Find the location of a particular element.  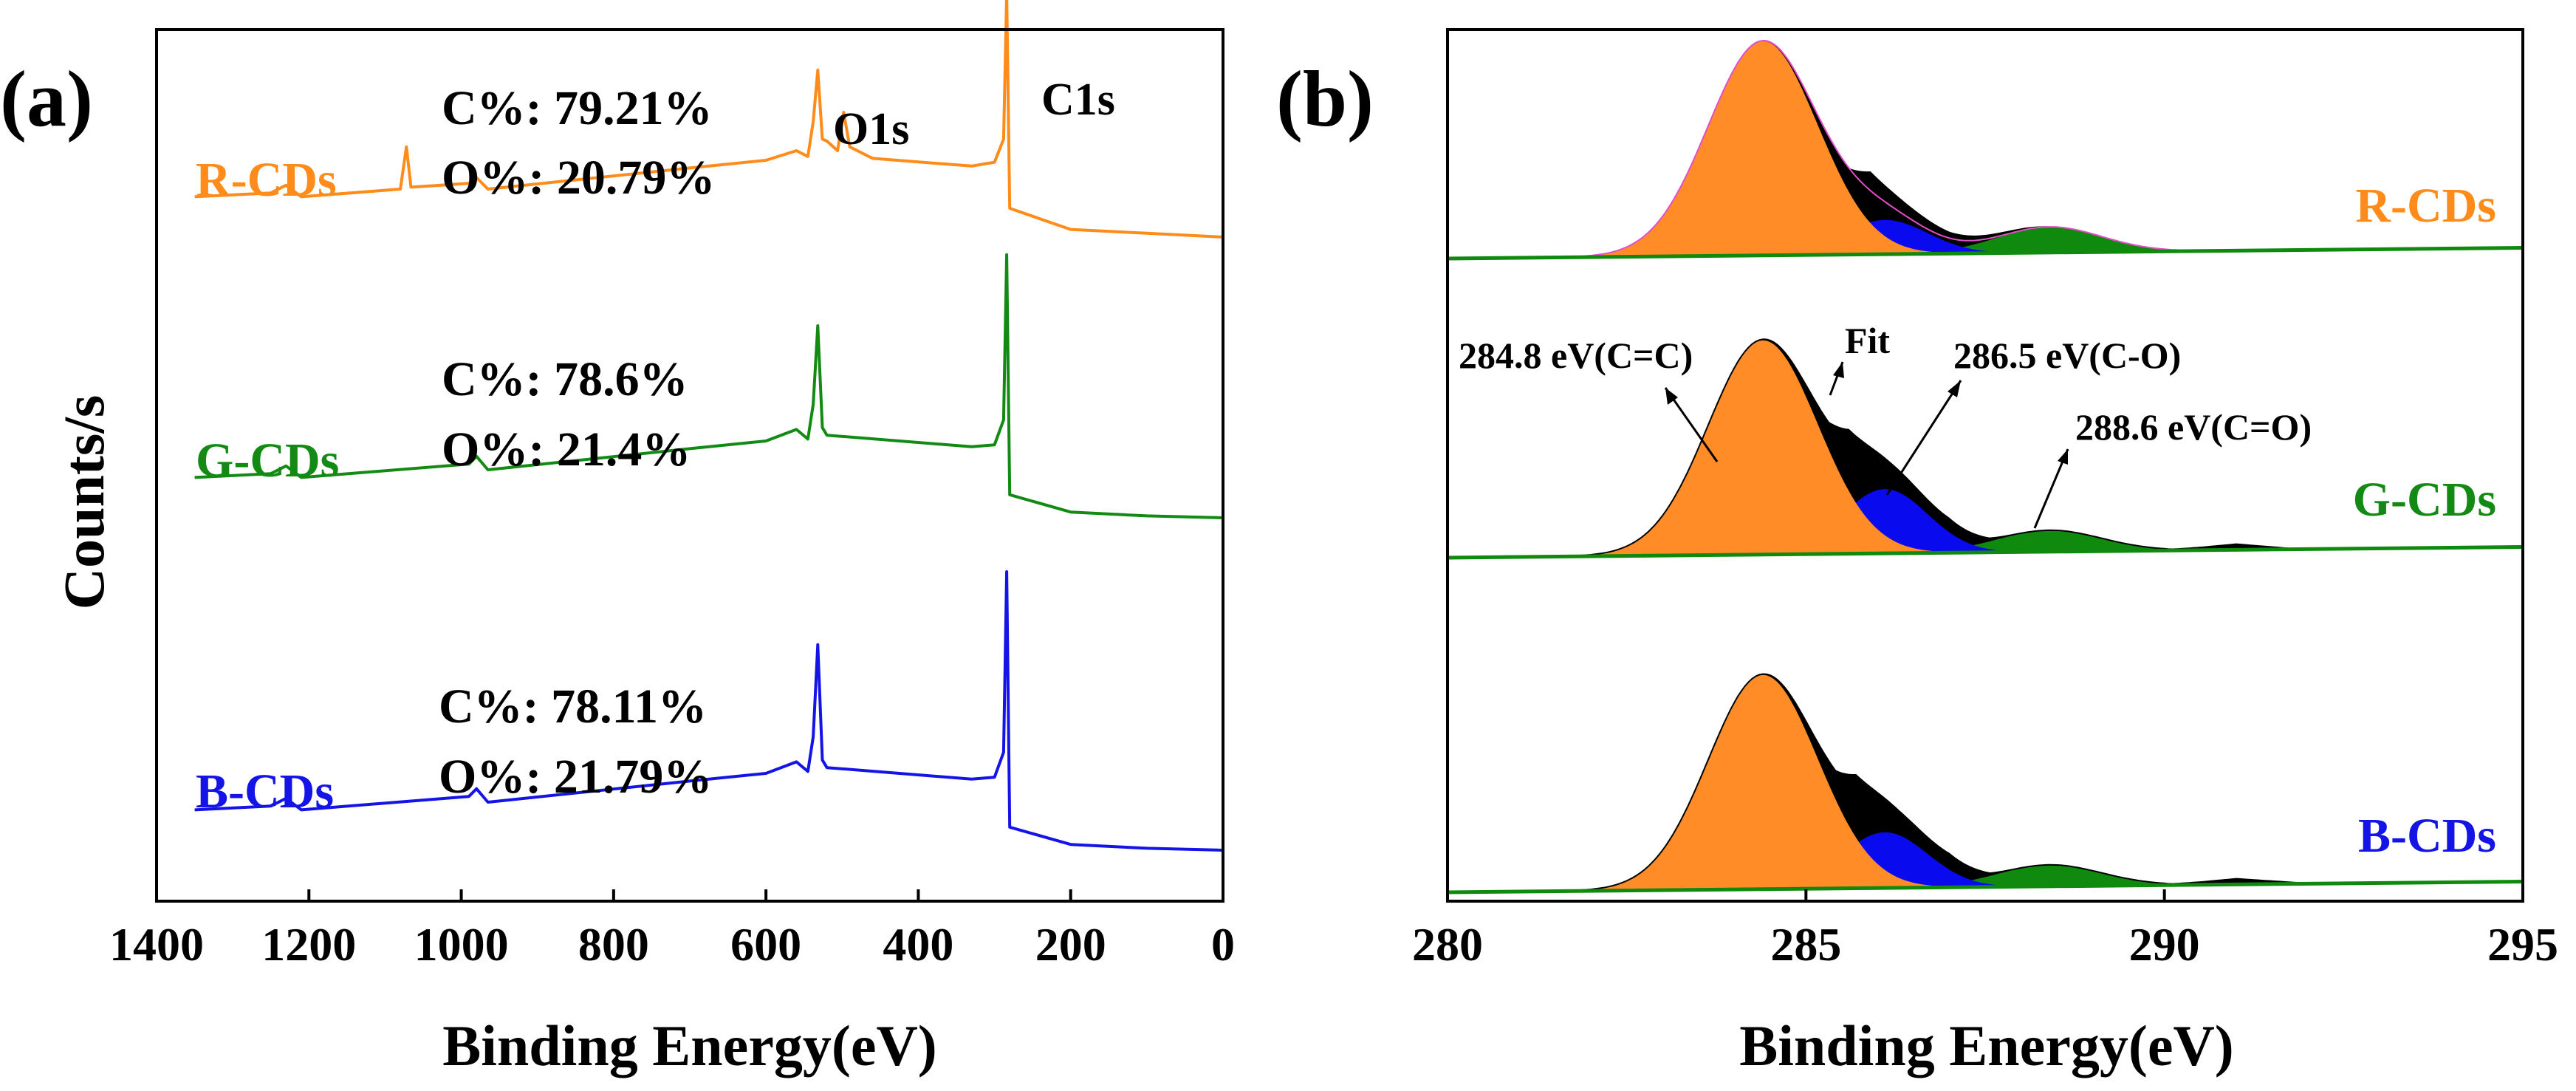

x-tick-label: 1200 is located at coordinates (308, 944).